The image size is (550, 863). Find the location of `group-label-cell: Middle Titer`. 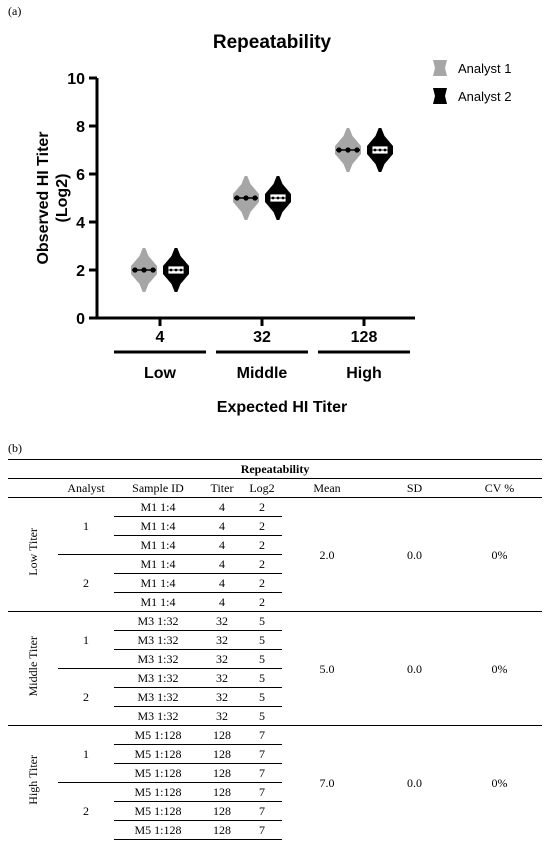

group-label-cell: Middle Titer is located at coordinates (33, 668).